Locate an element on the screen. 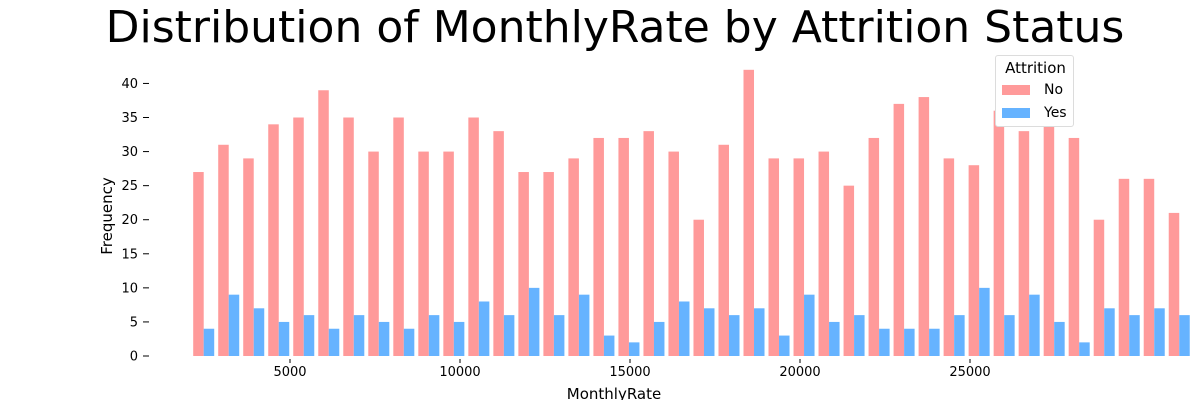  legend-swatch-no is located at coordinates (1016, 90).